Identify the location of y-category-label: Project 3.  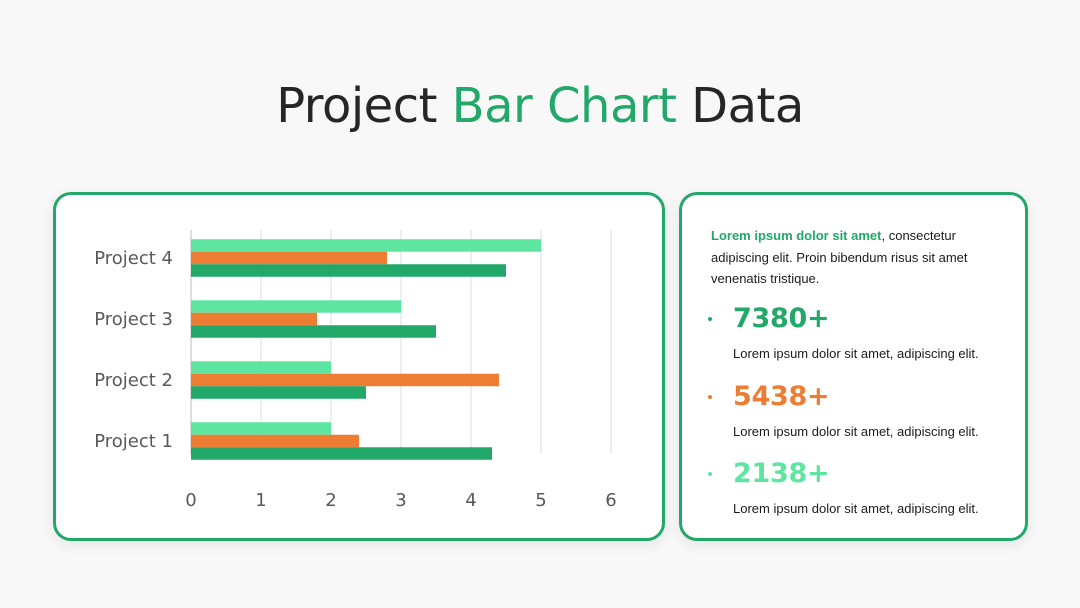
(133, 319).